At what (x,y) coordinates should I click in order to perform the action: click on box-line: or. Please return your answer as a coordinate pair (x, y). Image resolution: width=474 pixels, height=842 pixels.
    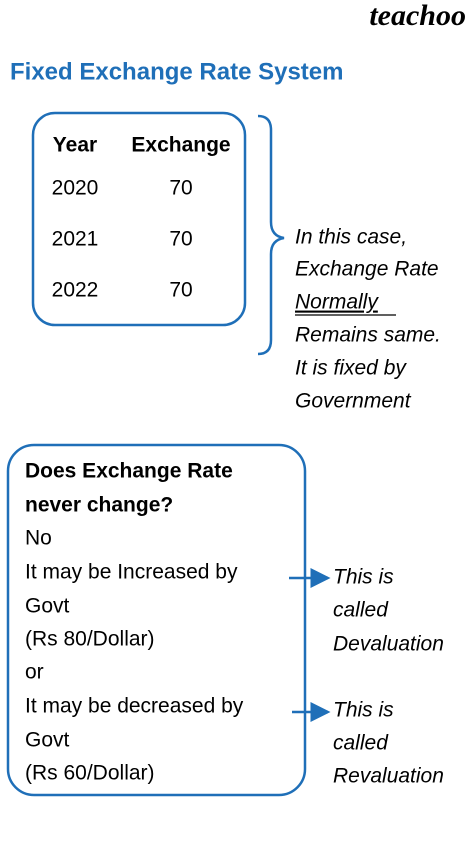
    Looking at the image, I should click on (34, 672).